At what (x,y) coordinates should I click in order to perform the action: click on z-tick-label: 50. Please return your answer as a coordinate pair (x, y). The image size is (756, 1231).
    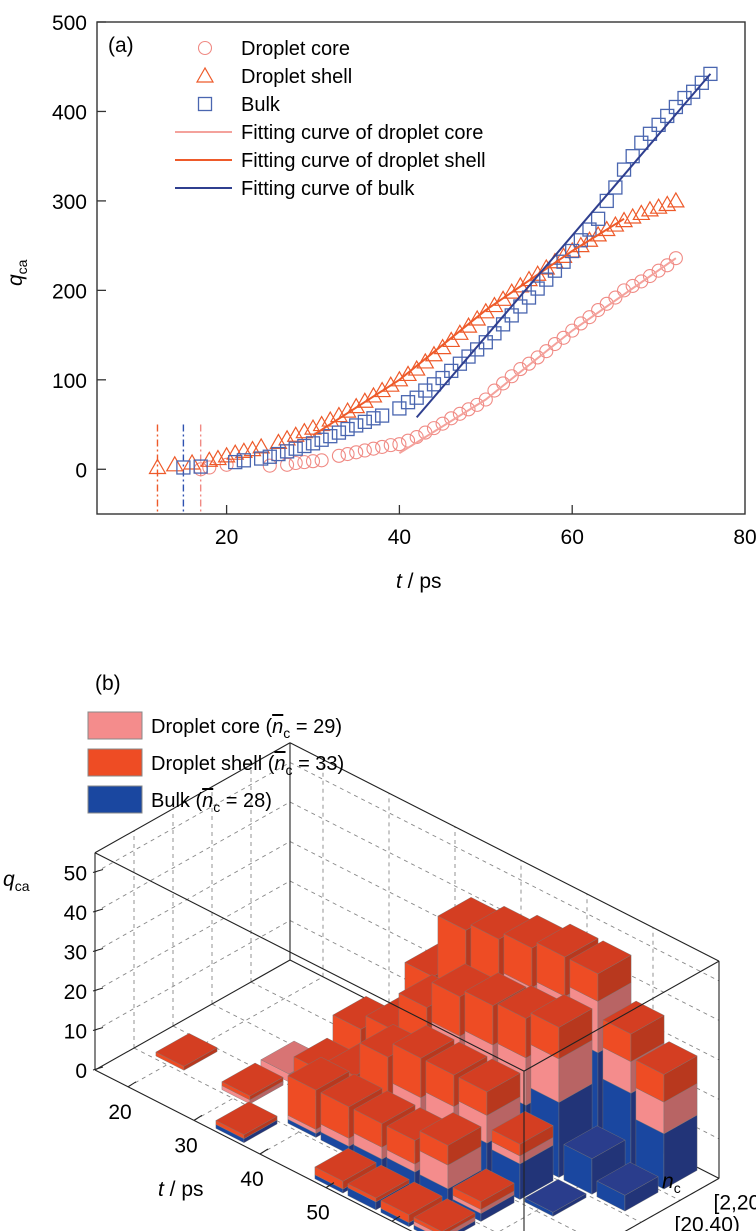
    Looking at the image, I should click on (75, 874).